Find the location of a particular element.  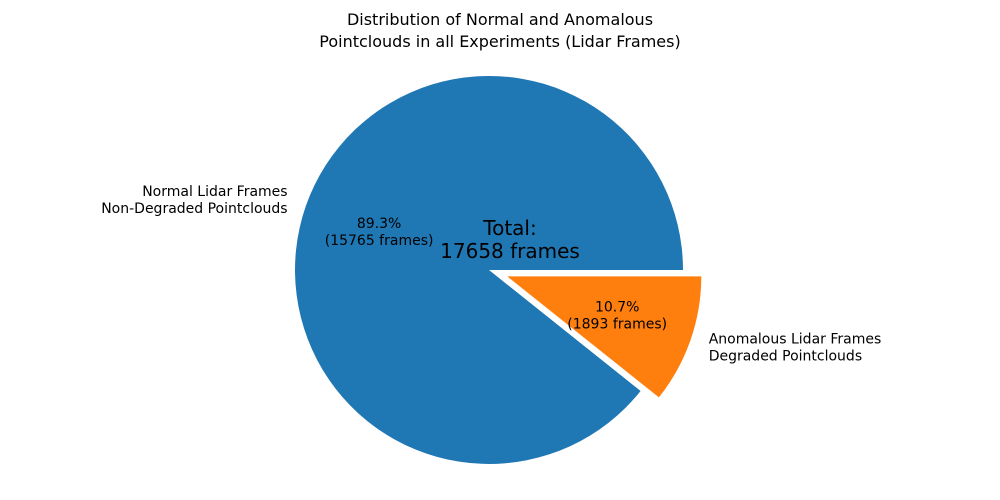

pie-slice-anomalous is located at coordinates (604, 337).